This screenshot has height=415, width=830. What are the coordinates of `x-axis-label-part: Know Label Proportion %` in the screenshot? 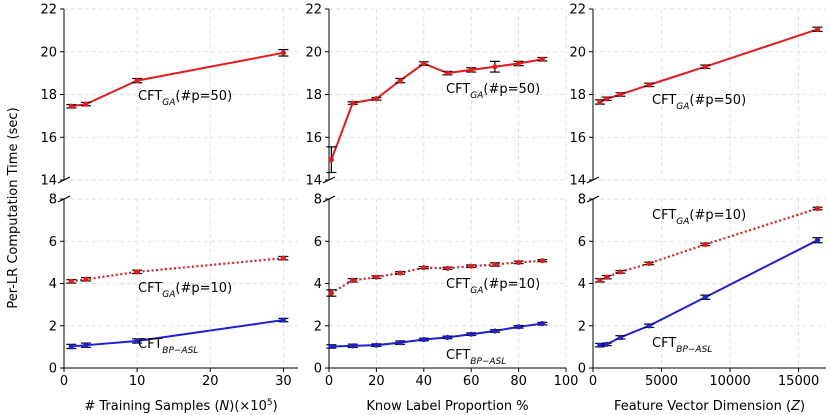 It's located at (447, 406).